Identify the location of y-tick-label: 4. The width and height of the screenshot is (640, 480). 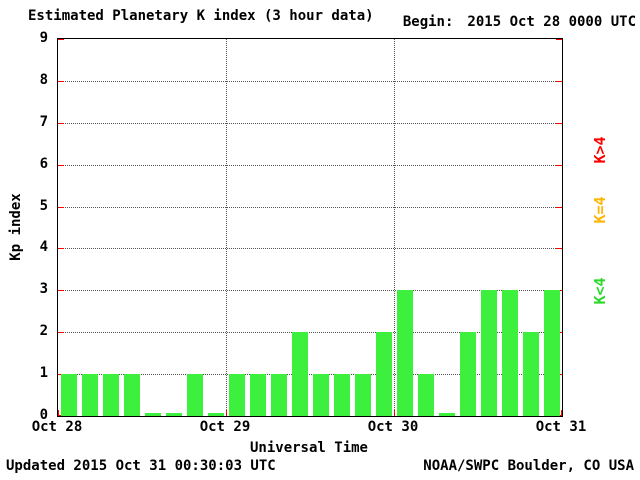
(43, 247).